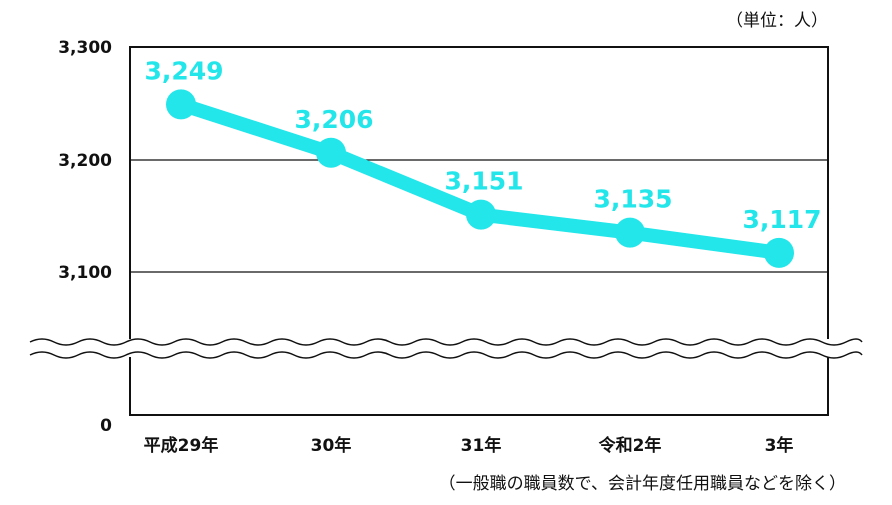 Image resolution: width=892 pixels, height=505 pixels. What do you see at coordinates (630, 445) in the screenshot?
I see `x-tick-3: 令和2年` at bounding box center [630, 445].